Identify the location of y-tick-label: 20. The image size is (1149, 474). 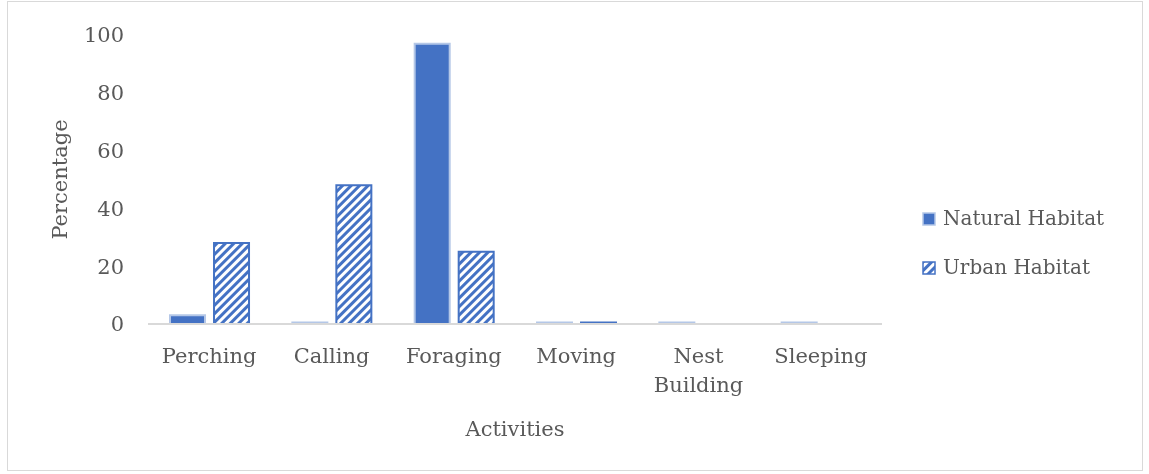
(110, 266).